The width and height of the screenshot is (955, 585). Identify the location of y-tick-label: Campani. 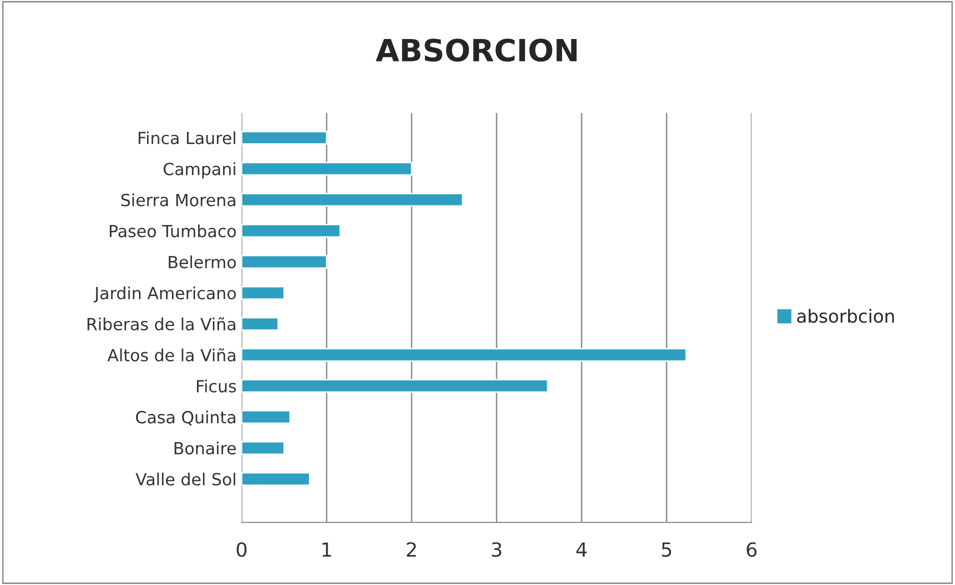
(200, 170).